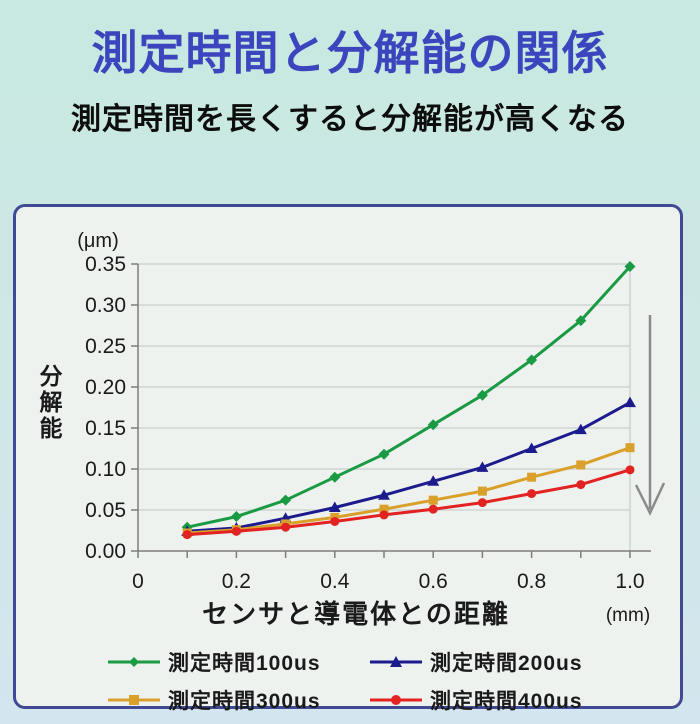 The image size is (700, 724). What do you see at coordinates (629, 581) in the screenshot?
I see `x-tick-label: 1.0` at bounding box center [629, 581].